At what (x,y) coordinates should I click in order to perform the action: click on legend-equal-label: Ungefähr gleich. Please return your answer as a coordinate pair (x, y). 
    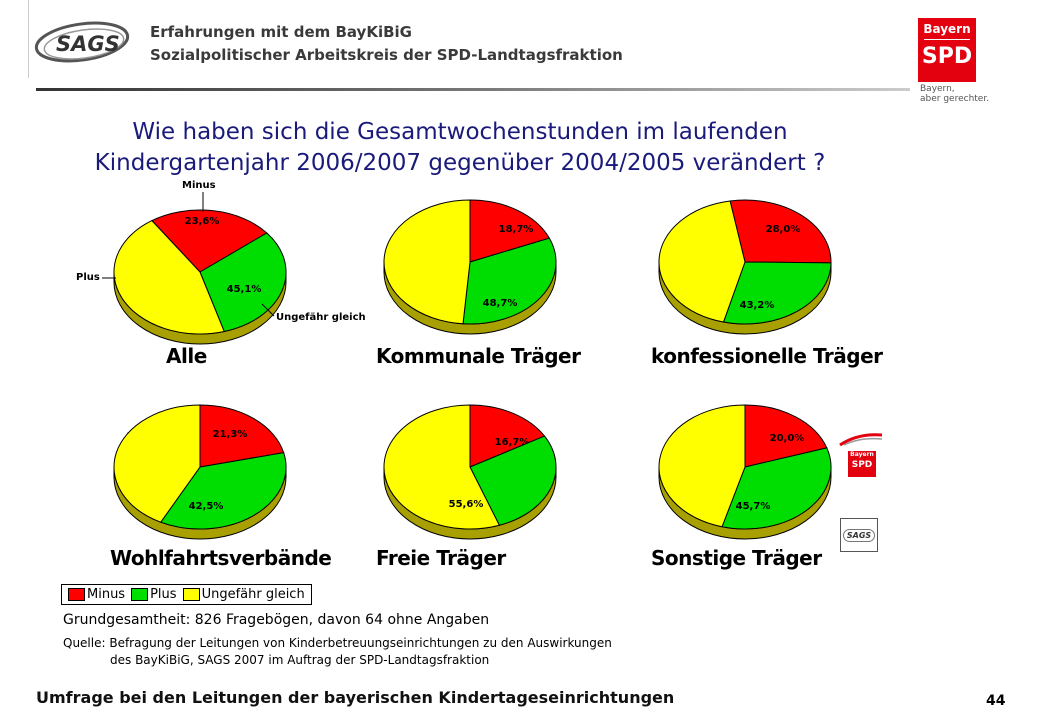
    Looking at the image, I should click on (253, 594).